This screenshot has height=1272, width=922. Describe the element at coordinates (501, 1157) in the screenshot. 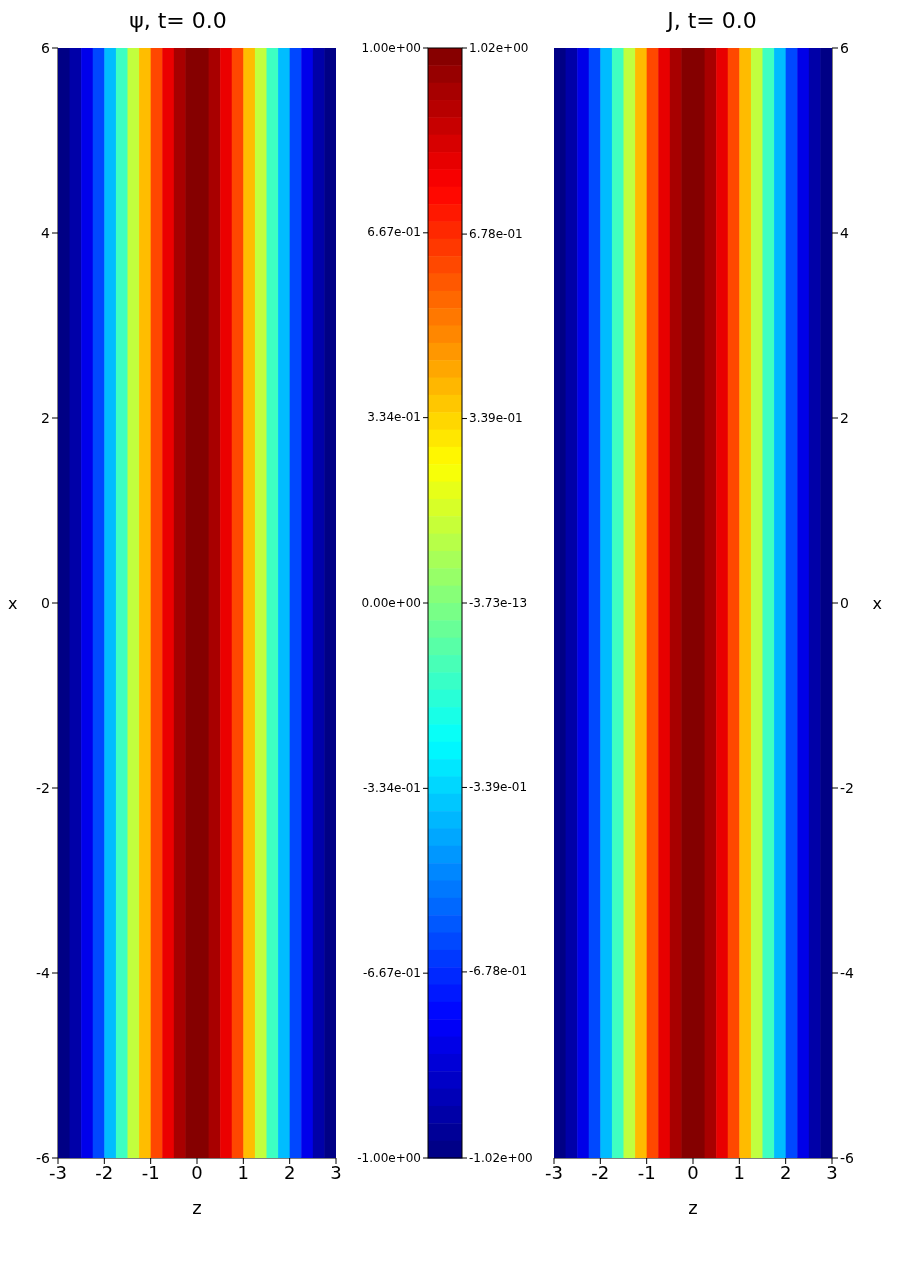

I see `color-bar-label: -1.02e+00` at that location.